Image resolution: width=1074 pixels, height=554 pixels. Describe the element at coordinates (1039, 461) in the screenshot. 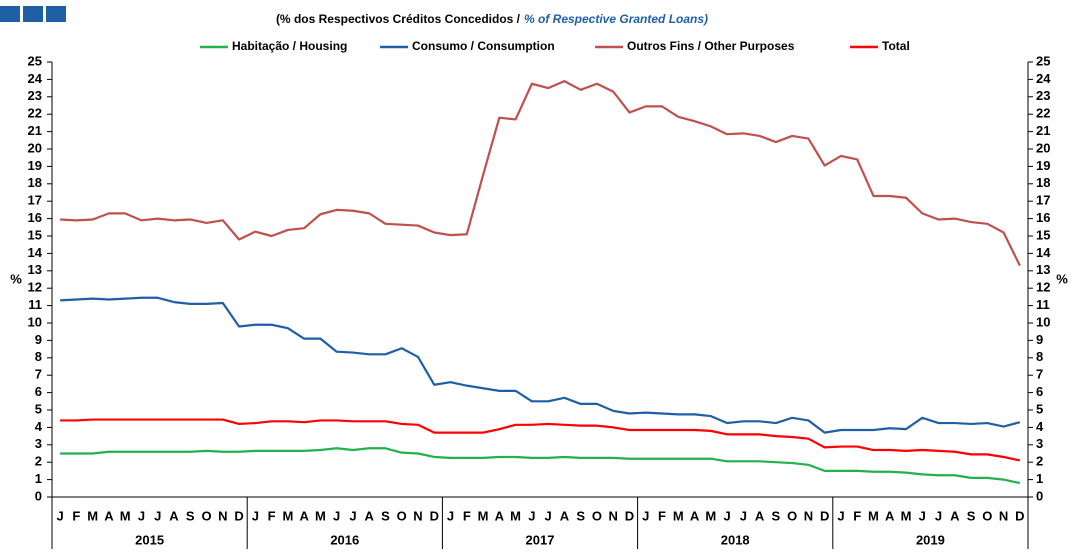

I see `y2-tick-label: 2` at that location.